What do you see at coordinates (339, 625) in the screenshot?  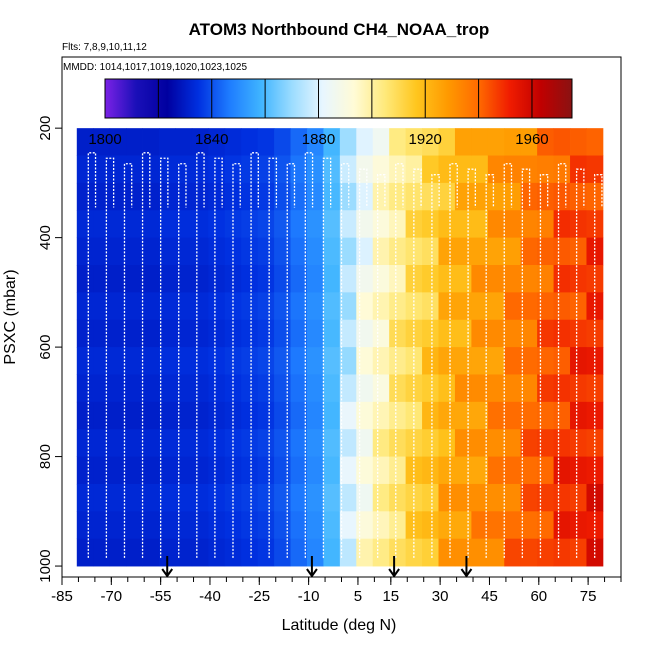 I see `x-axis-label: Latitude (deg N)` at bounding box center [339, 625].